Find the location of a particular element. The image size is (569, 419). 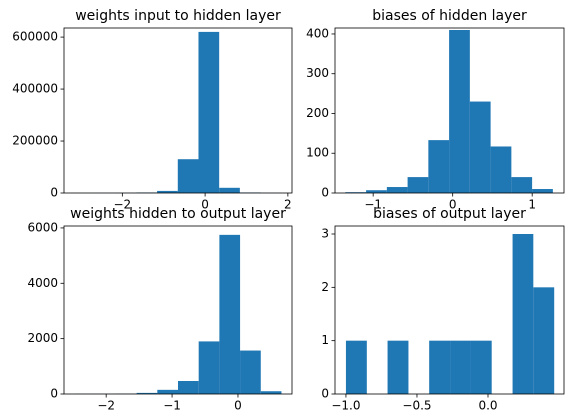

y-tick-label: 300 is located at coordinates (317, 73).